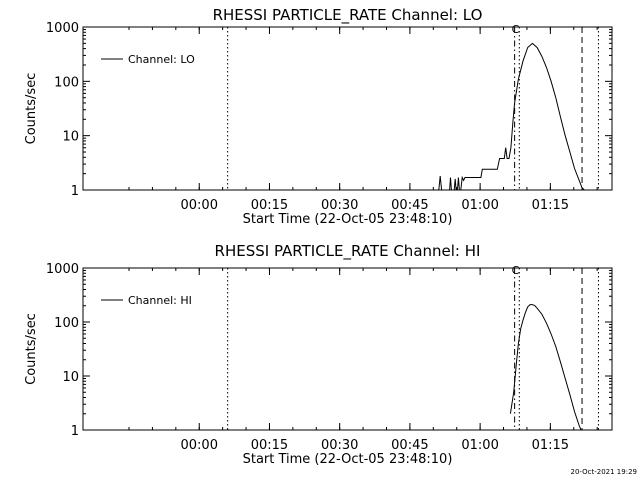 This screenshot has width=640, height=480. Describe the element at coordinates (161, 59) in the screenshot. I see `legend-label: Channel: LO` at that location.